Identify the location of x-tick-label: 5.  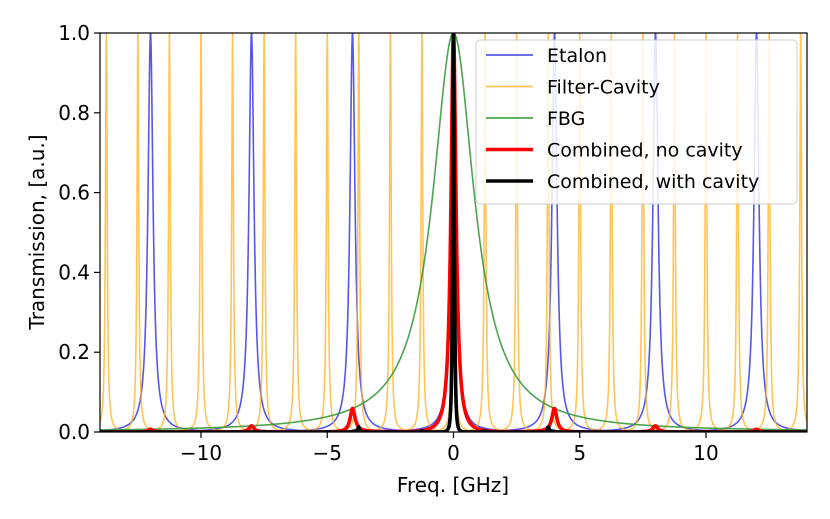
(579, 453).